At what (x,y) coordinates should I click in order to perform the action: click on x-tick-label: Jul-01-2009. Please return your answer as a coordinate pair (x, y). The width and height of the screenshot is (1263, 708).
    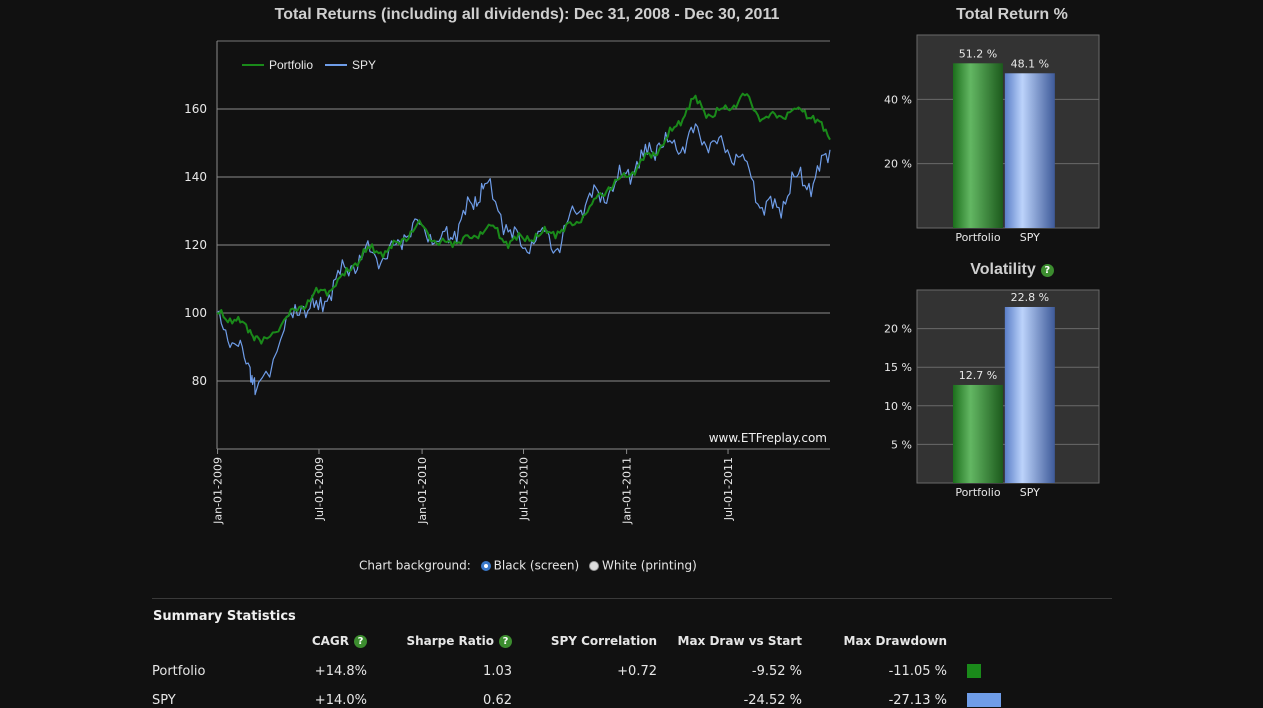
    Looking at the image, I should click on (319, 489).